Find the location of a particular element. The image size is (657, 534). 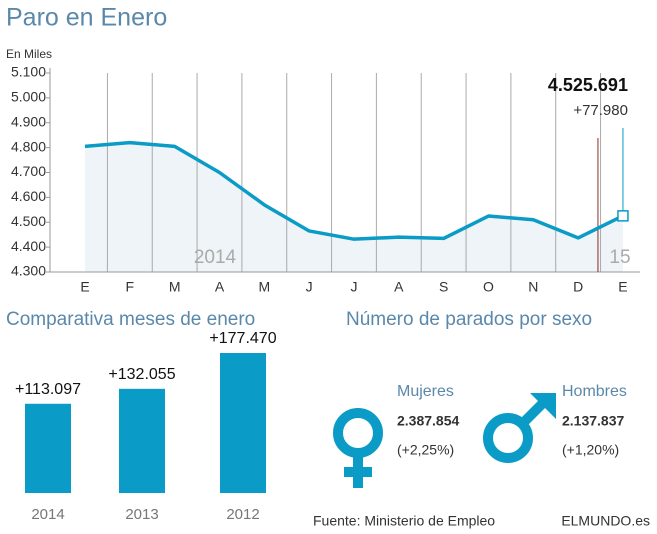

value-label: +177.470 is located at coordinates (242, 338).